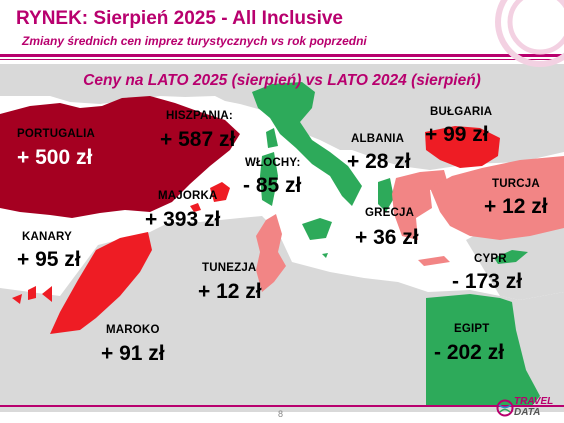 This screenshot has width=564, height=423. I want to click on greece-label: GRECJA, so click(390, 213).